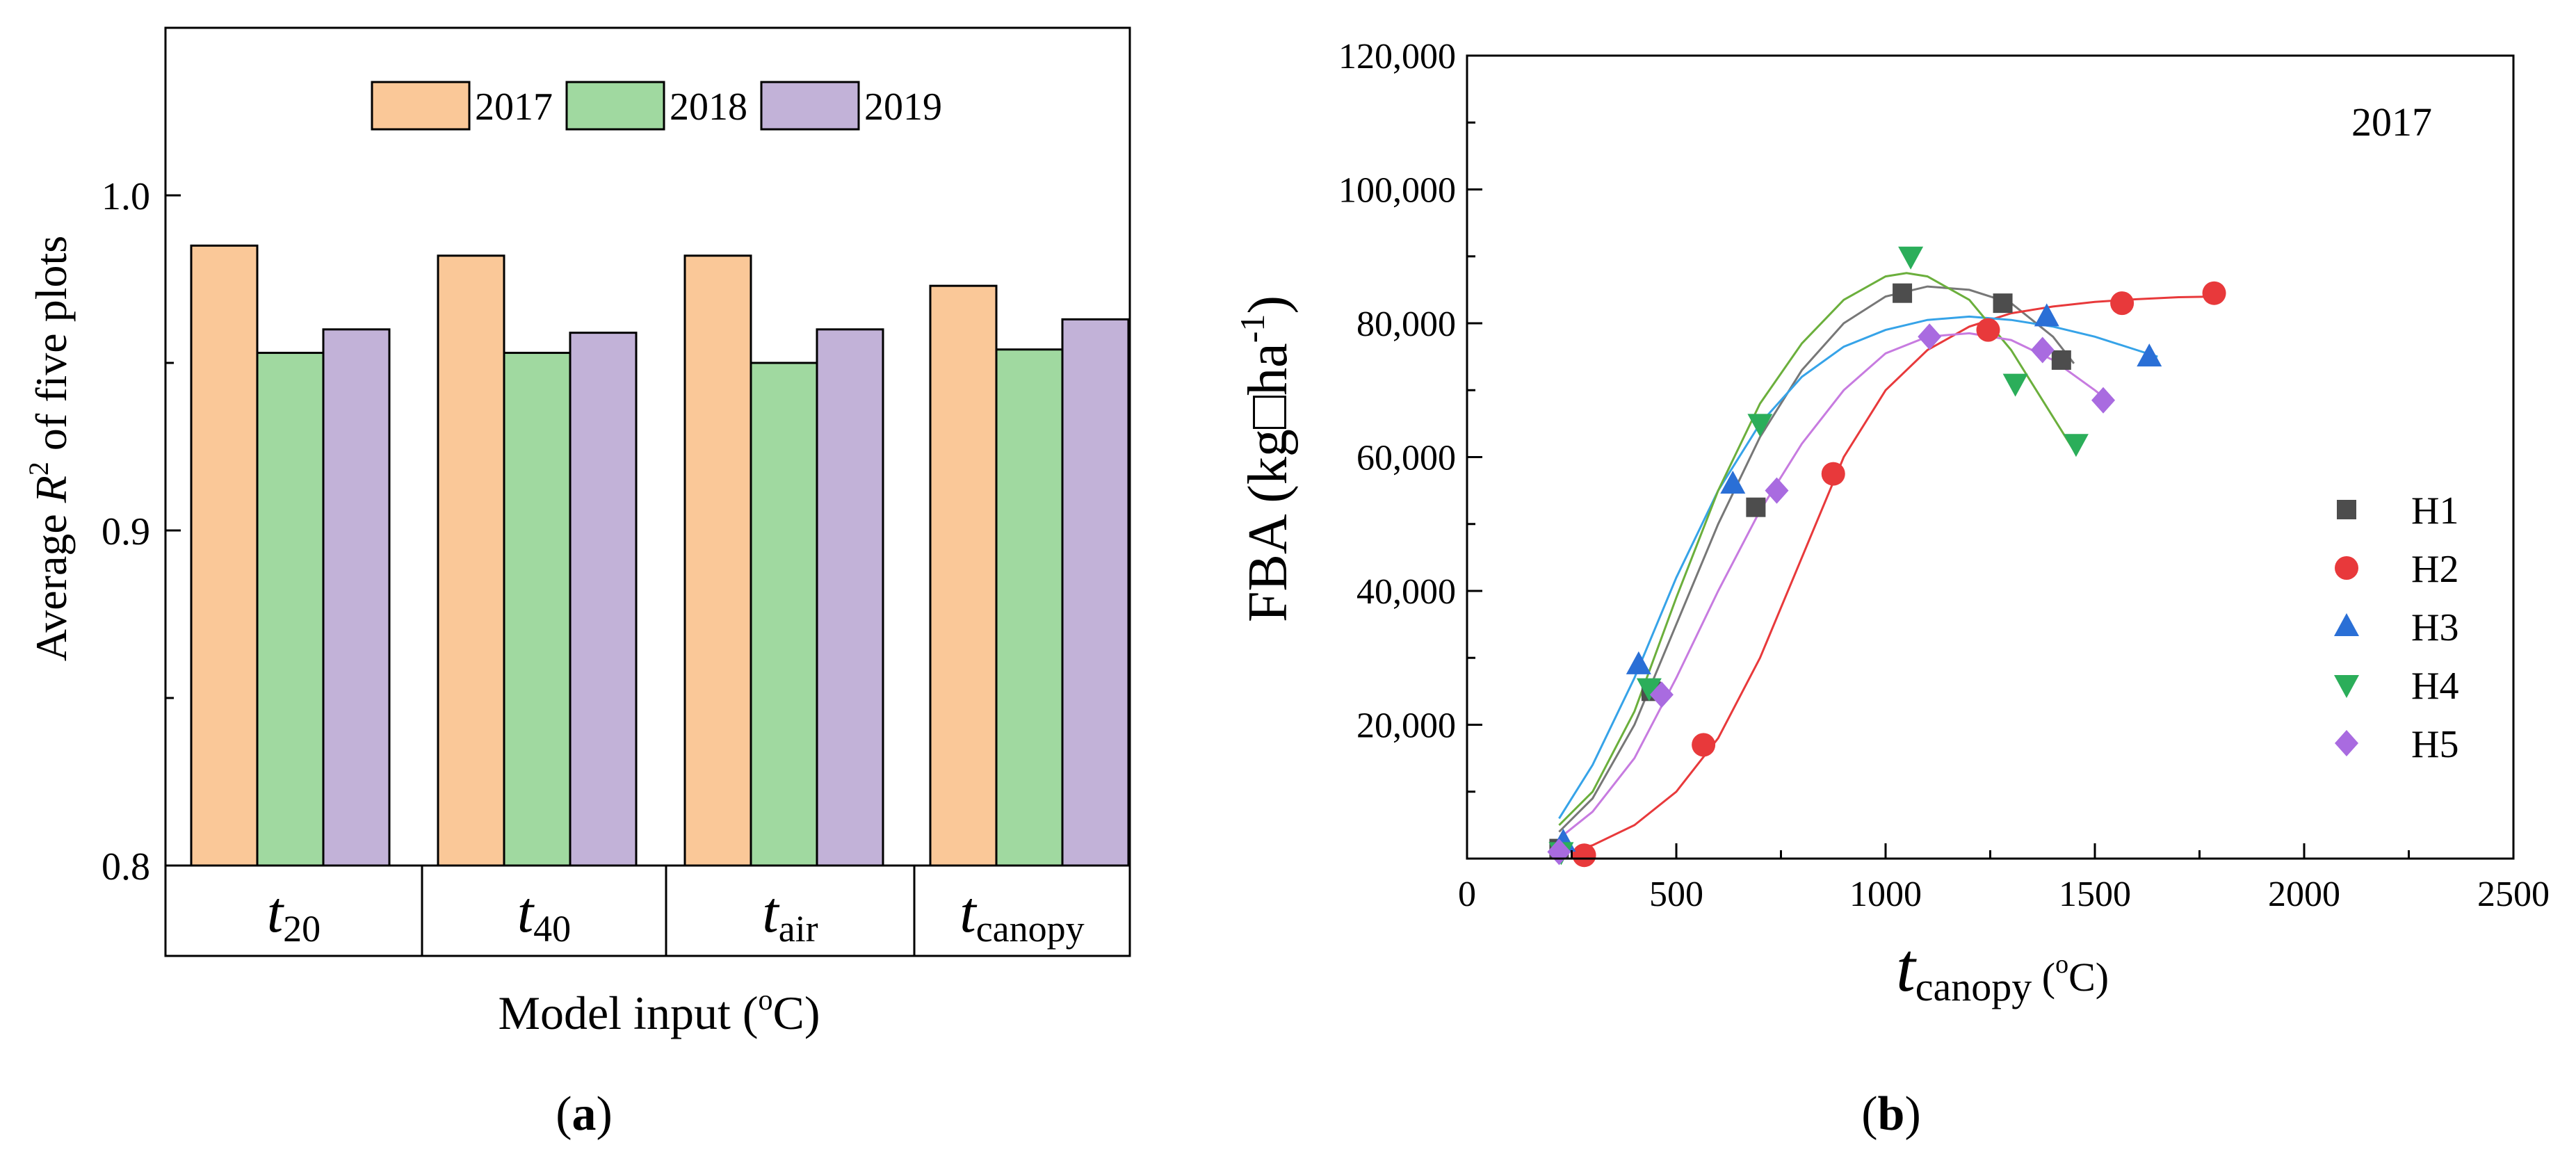  I want to click on legend-marker-H4, so click(2346, 687).